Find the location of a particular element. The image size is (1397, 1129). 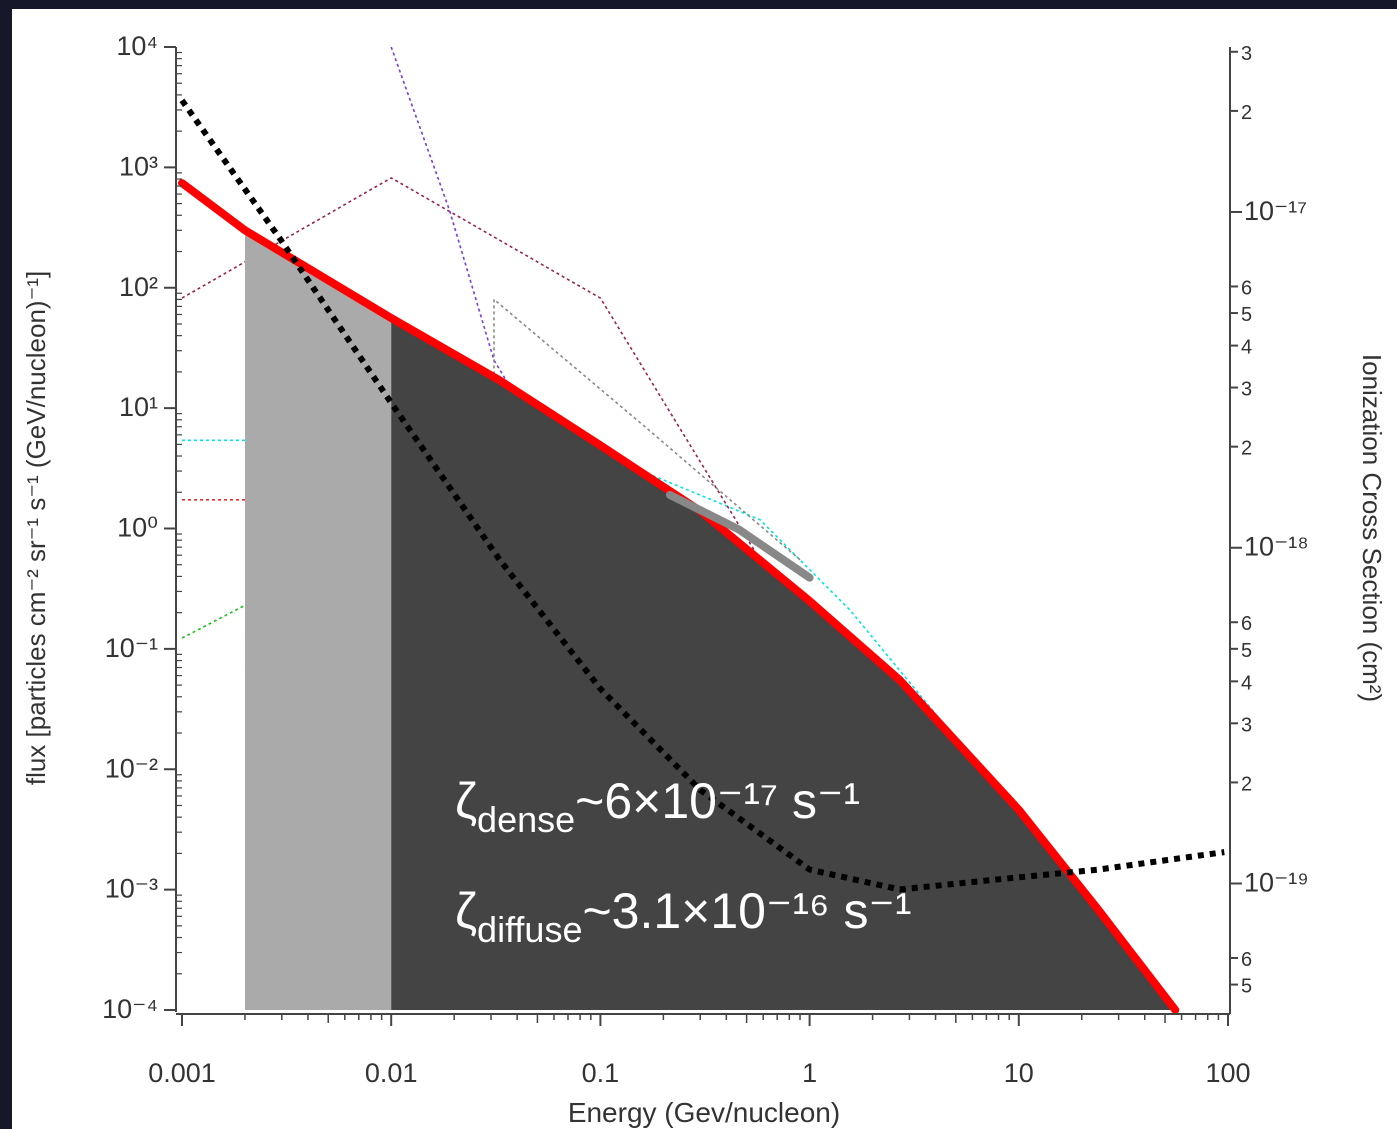

x-tick-label: 0.01 is located at coordinates (391, 1073).